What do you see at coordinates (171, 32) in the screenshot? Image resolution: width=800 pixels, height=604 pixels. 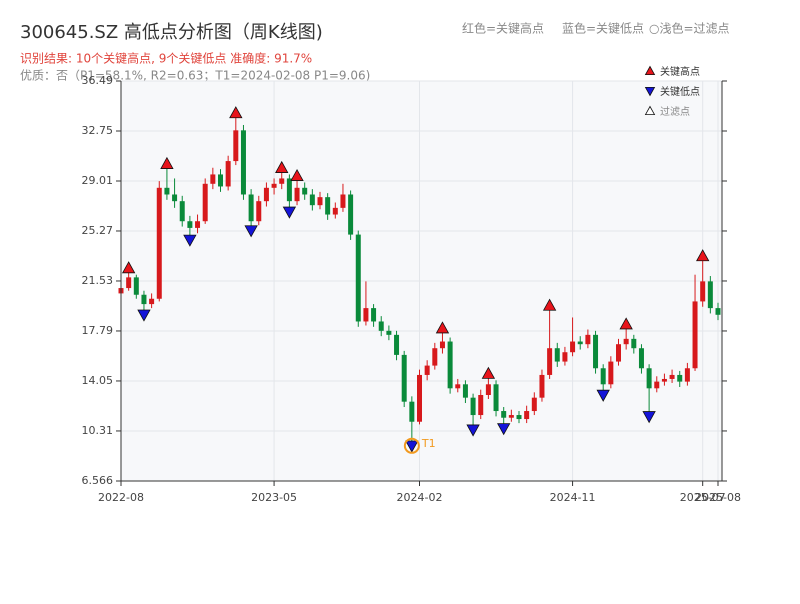 I see `chart-title: 300645.SZ 高低点分析图（周K线图)` at bounding box center [171, 32].